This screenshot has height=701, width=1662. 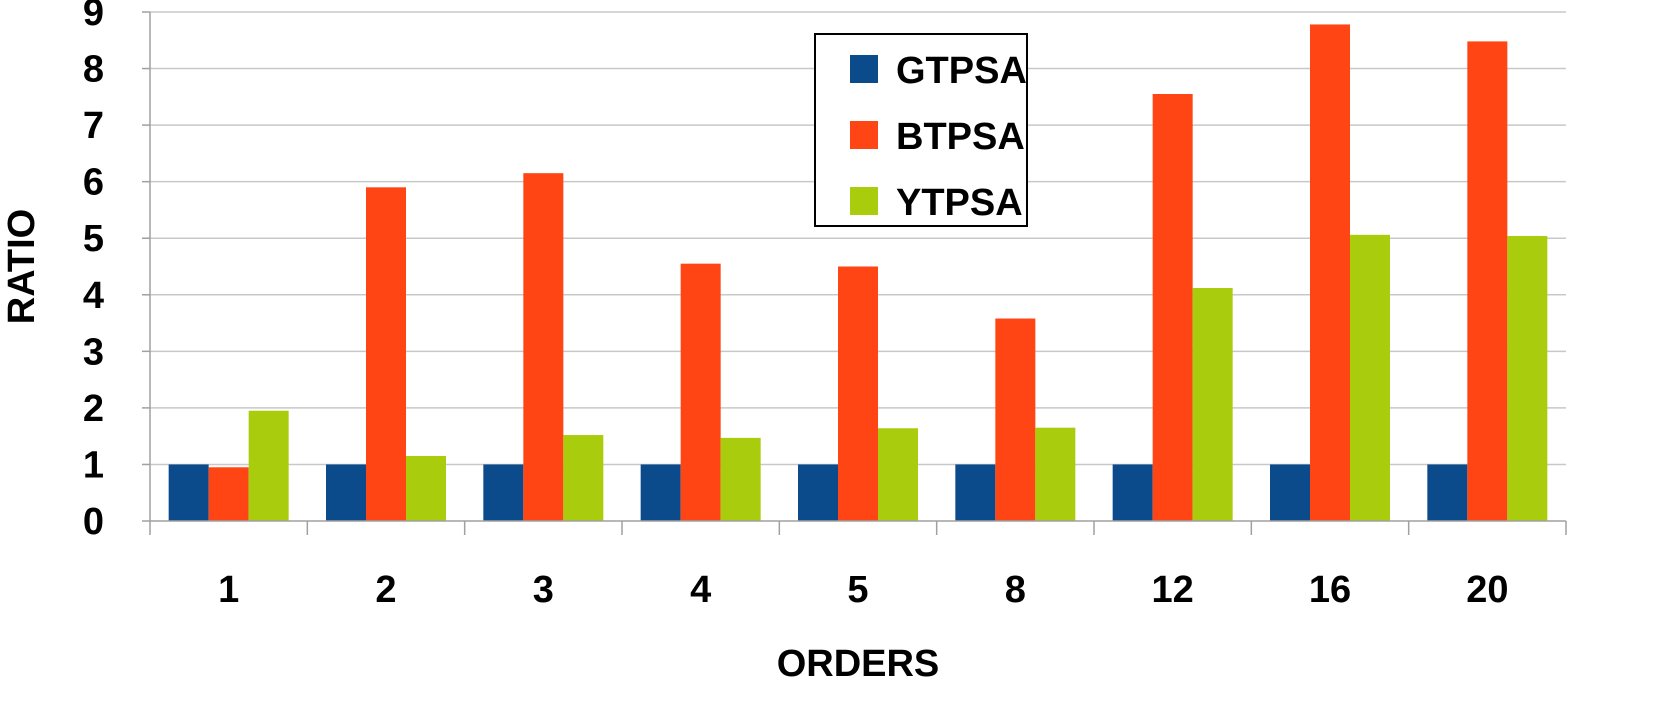 What do you see at coordinates (93, 239) in the screenshot?
I see `y-tick-label: 5` at bounding box center [93, 239].